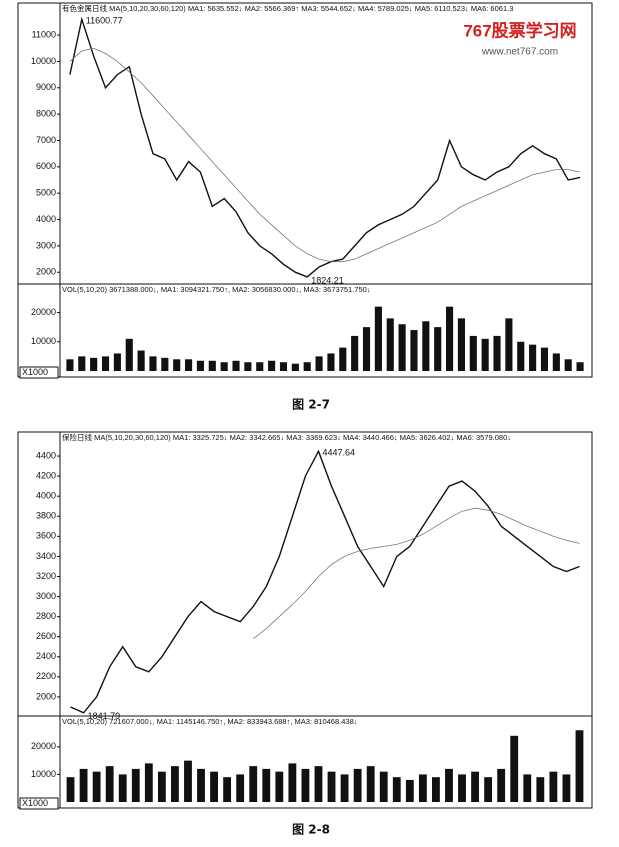 The width and height of the screenshot is (619, 847). Describe the element at coordinates (46, 219) in the screenshot. I see `y-tick-label: 4000` at that location.